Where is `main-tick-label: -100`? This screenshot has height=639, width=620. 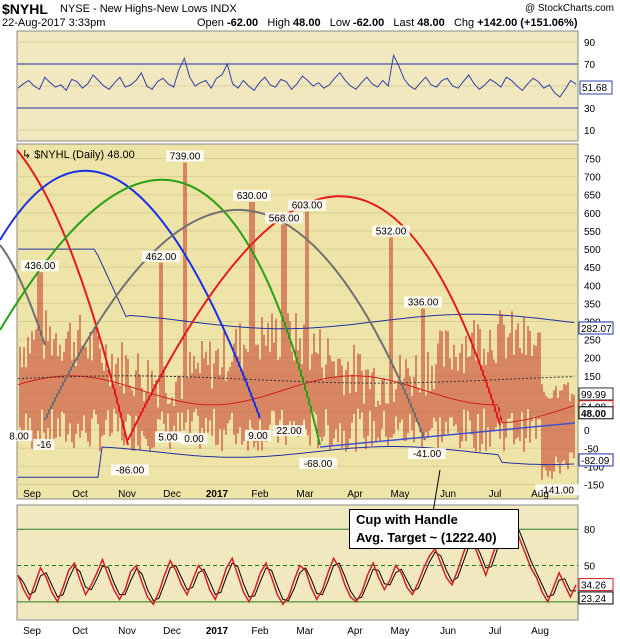 main-tick-label: -100 is located at coordinates (594, 467).